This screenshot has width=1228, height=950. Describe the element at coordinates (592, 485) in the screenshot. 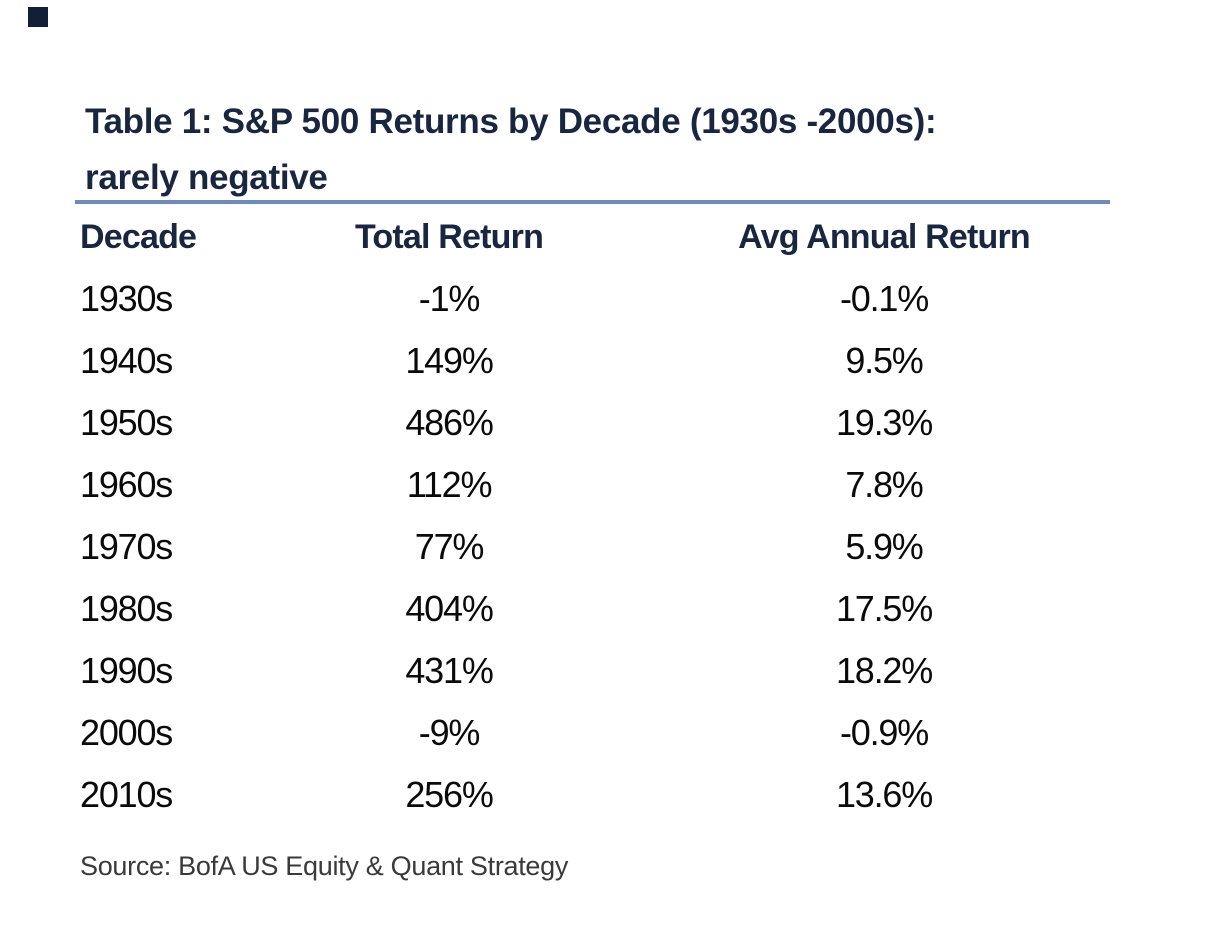

I see `table-row: 1960s 112% 7.8%` at that location.